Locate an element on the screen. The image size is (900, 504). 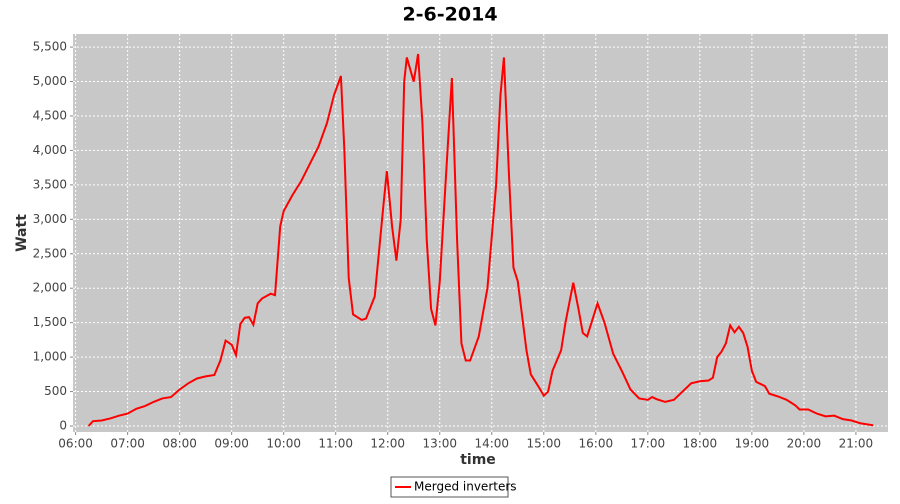
y-tick-label: 3,500 is located at coordinates (50, 184).